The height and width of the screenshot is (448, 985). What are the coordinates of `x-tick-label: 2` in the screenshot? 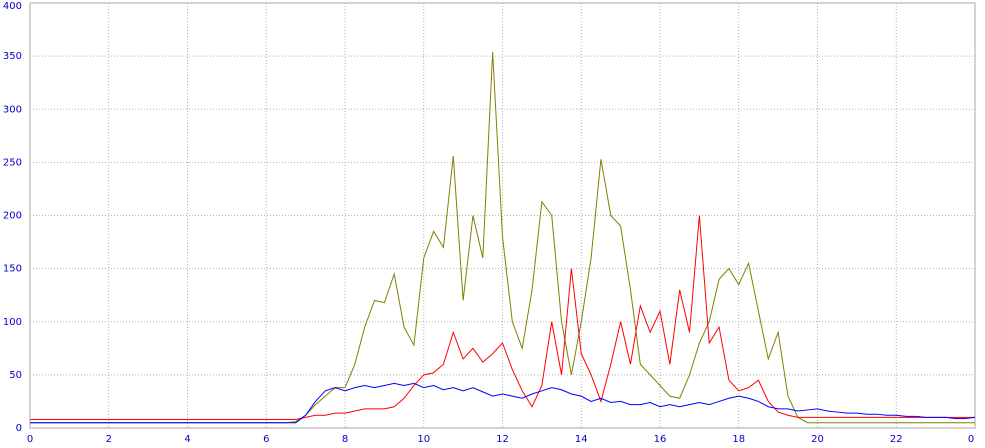 It's located at (109, 439).